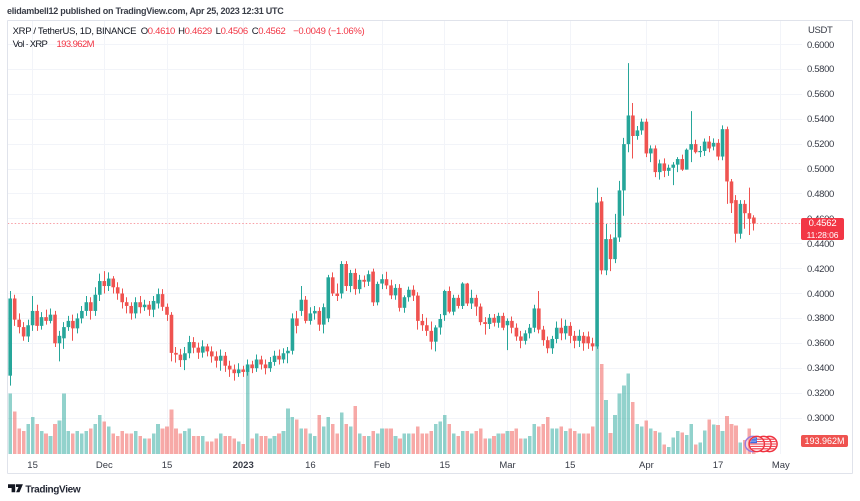 The height and width of the screenshot is (501, 860). Describe the element at coordinates (52, 490) in the screenshot. I see `svg-text: TradingView` at that location.